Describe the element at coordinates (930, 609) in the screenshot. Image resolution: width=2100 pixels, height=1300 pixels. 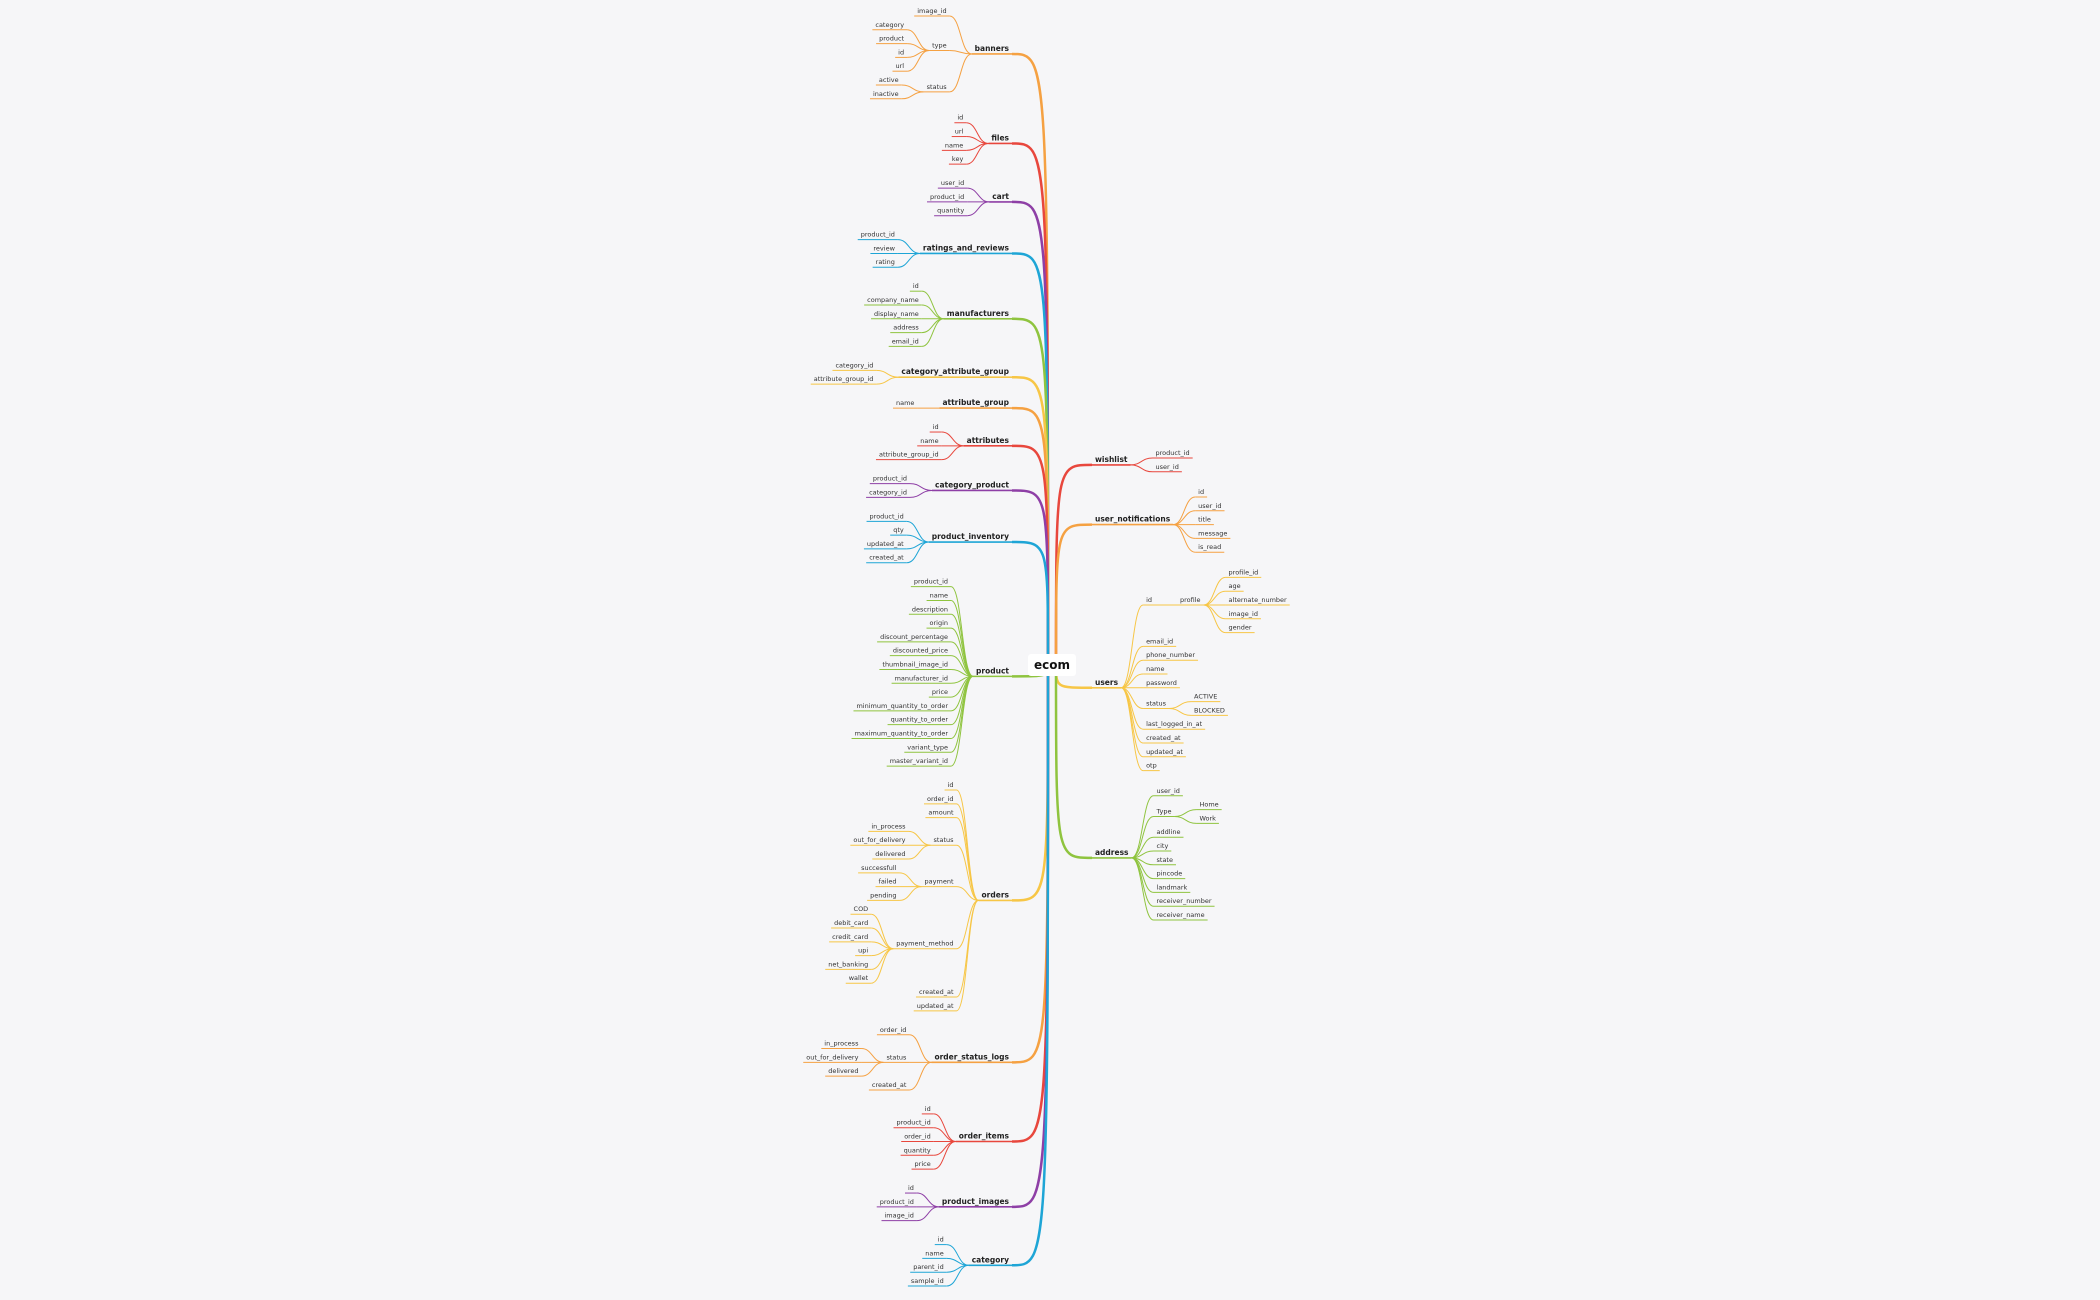
I see `field-label: description` at that location.